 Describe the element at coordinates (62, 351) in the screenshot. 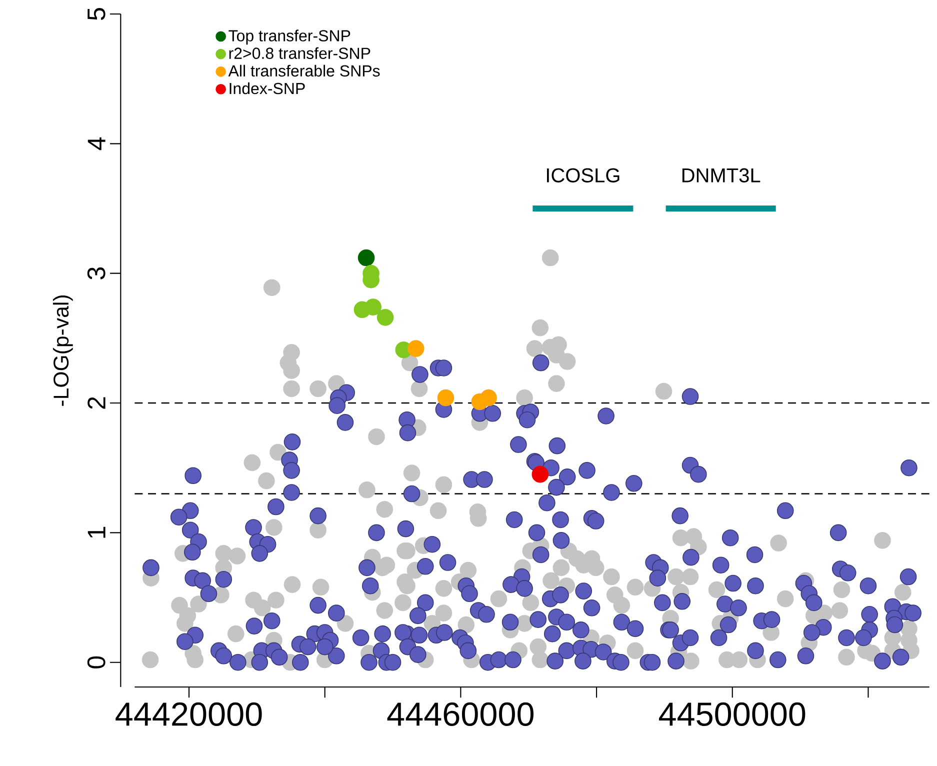

I see `y-axis-title: -LOG(p-val)` at that location.